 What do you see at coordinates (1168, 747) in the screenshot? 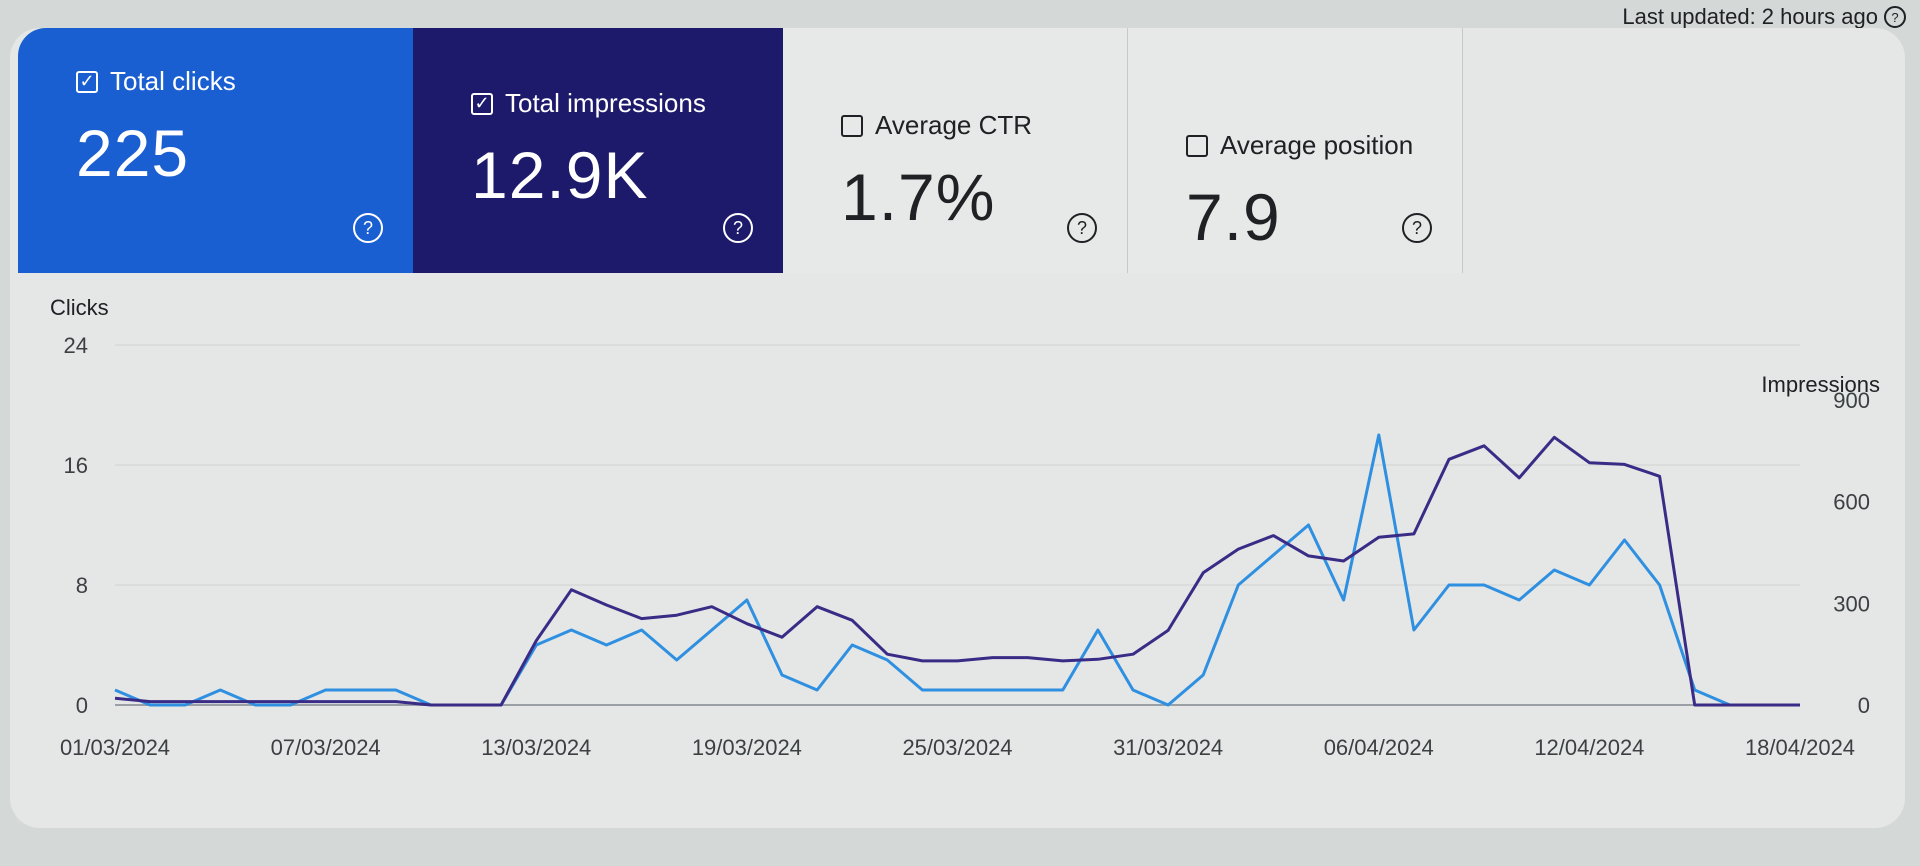
I see `x-tick-label: 31/03/2024` at bounding box center [1168, 747].